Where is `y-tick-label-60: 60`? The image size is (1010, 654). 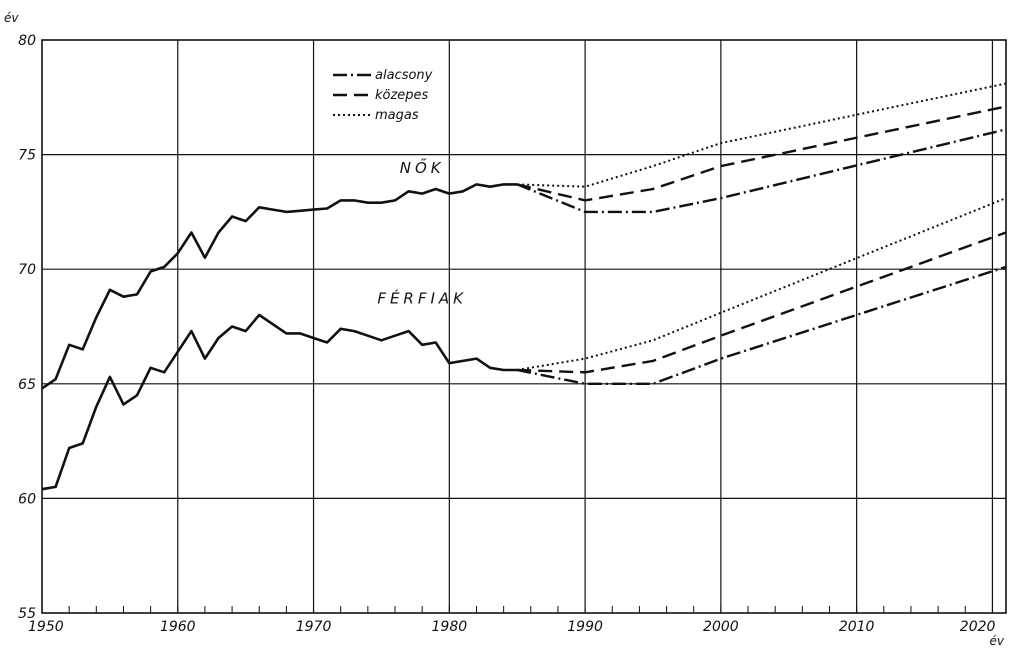
y-tick-label-60: 60 is located at coordinates (27, 499).